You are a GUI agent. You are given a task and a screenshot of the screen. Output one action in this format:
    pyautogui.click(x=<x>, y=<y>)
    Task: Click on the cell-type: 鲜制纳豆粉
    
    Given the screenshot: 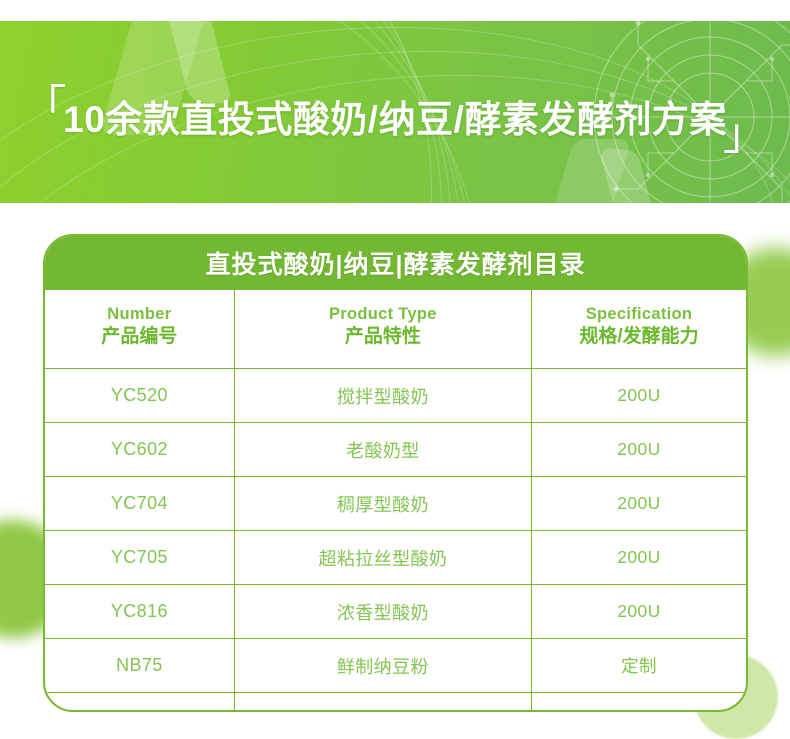 What is the action you would take?
    pyautogui.click(x=382, y=666)
    